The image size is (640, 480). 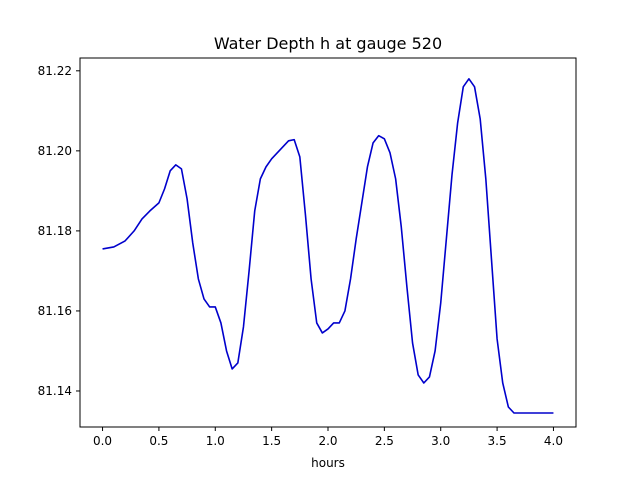 I want to click on x-axis: 0.0 0.5 1.0 1.5 2.0 2.5 3.0 3.5 4.0, so click(x=328, y=437).